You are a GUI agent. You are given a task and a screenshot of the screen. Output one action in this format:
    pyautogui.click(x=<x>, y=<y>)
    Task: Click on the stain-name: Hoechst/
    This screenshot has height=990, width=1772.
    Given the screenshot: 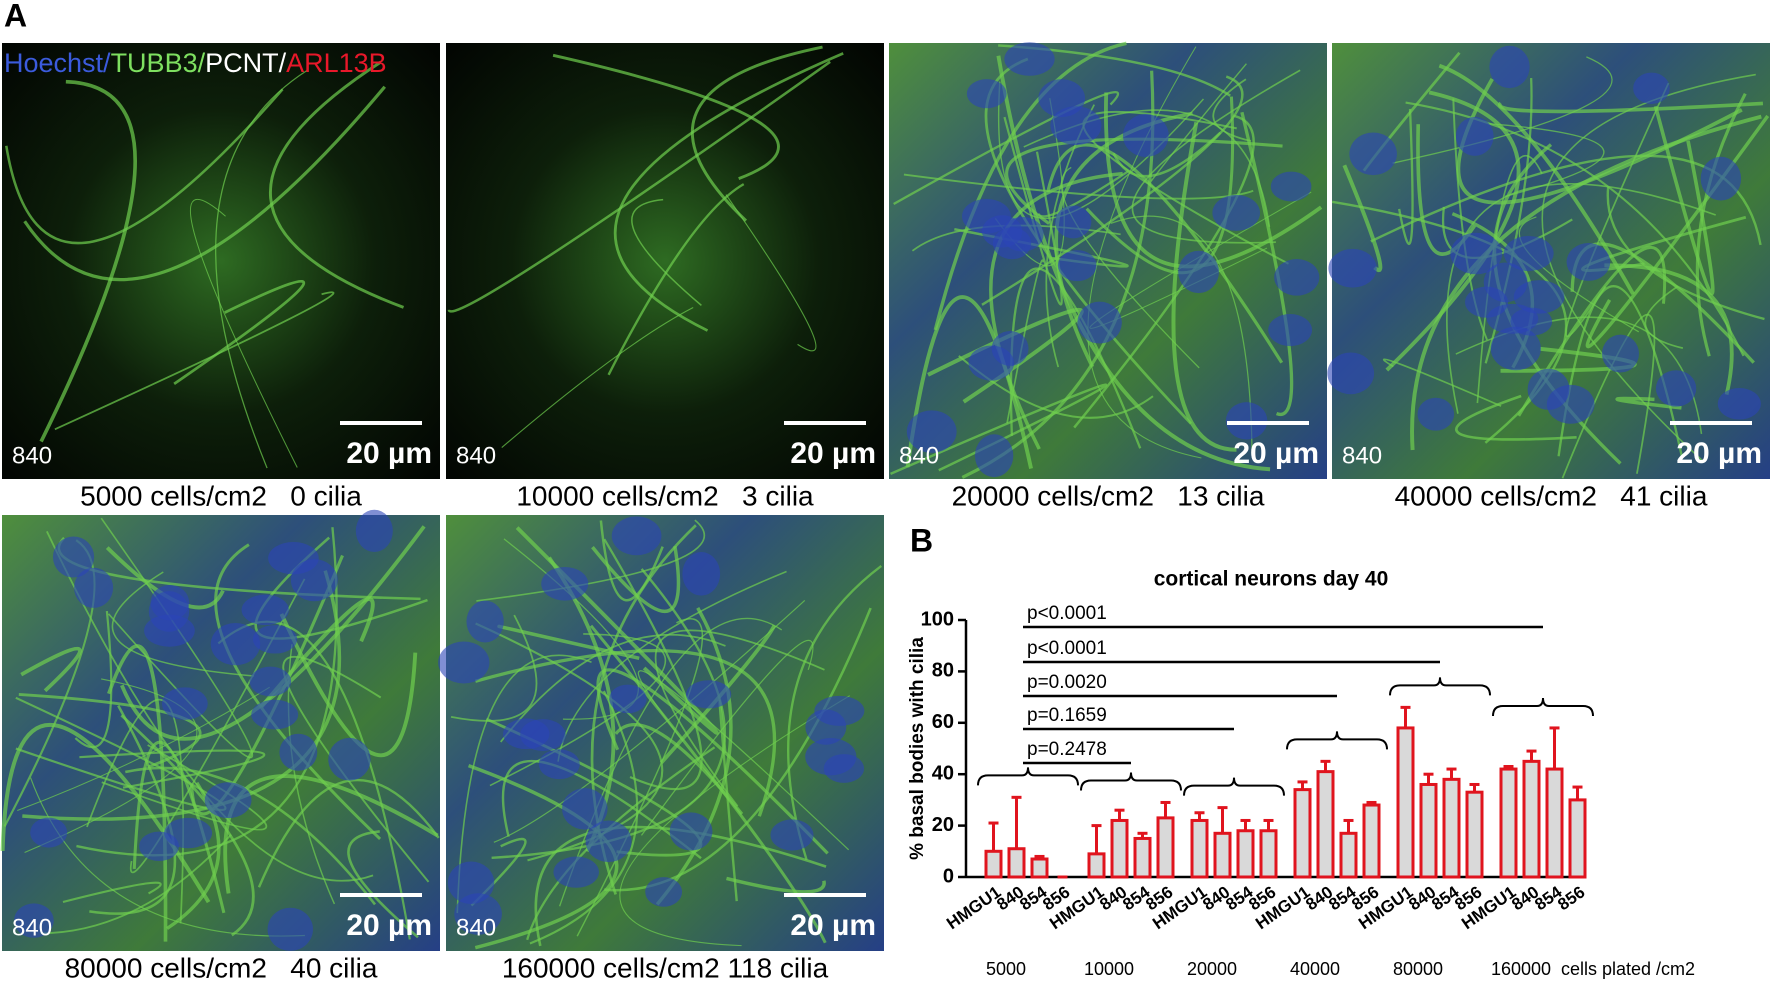 What is the action you would take?
    pyautogui.click(x=57, y=63)
    